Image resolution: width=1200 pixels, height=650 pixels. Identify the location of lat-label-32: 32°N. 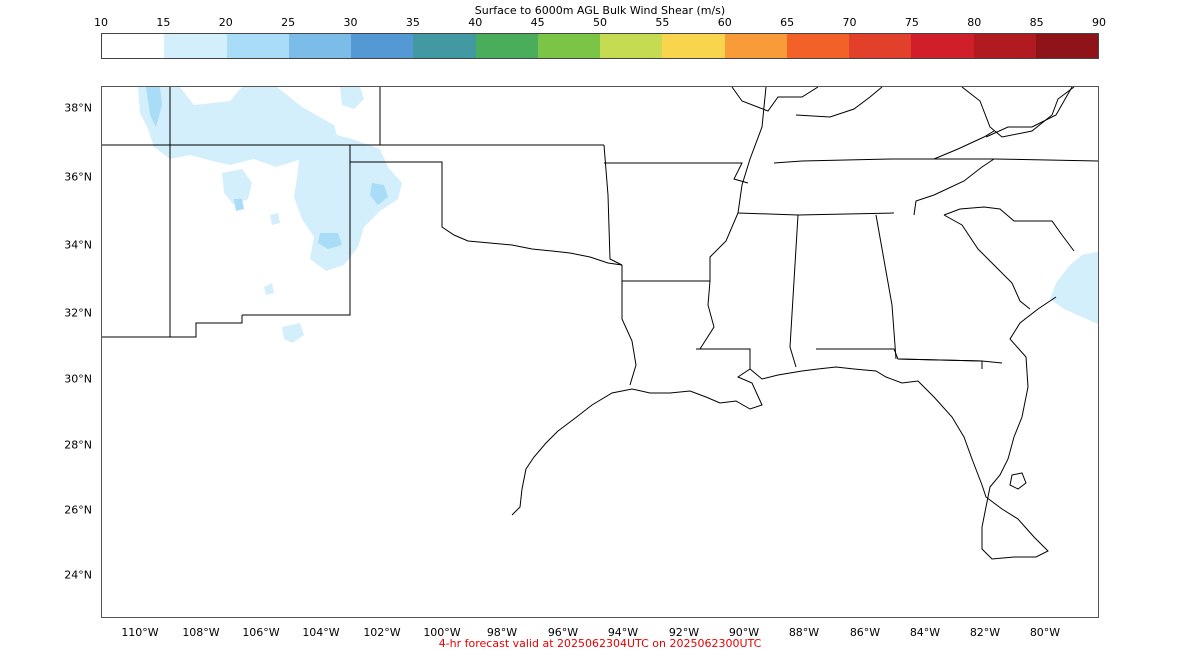
(78, 313).